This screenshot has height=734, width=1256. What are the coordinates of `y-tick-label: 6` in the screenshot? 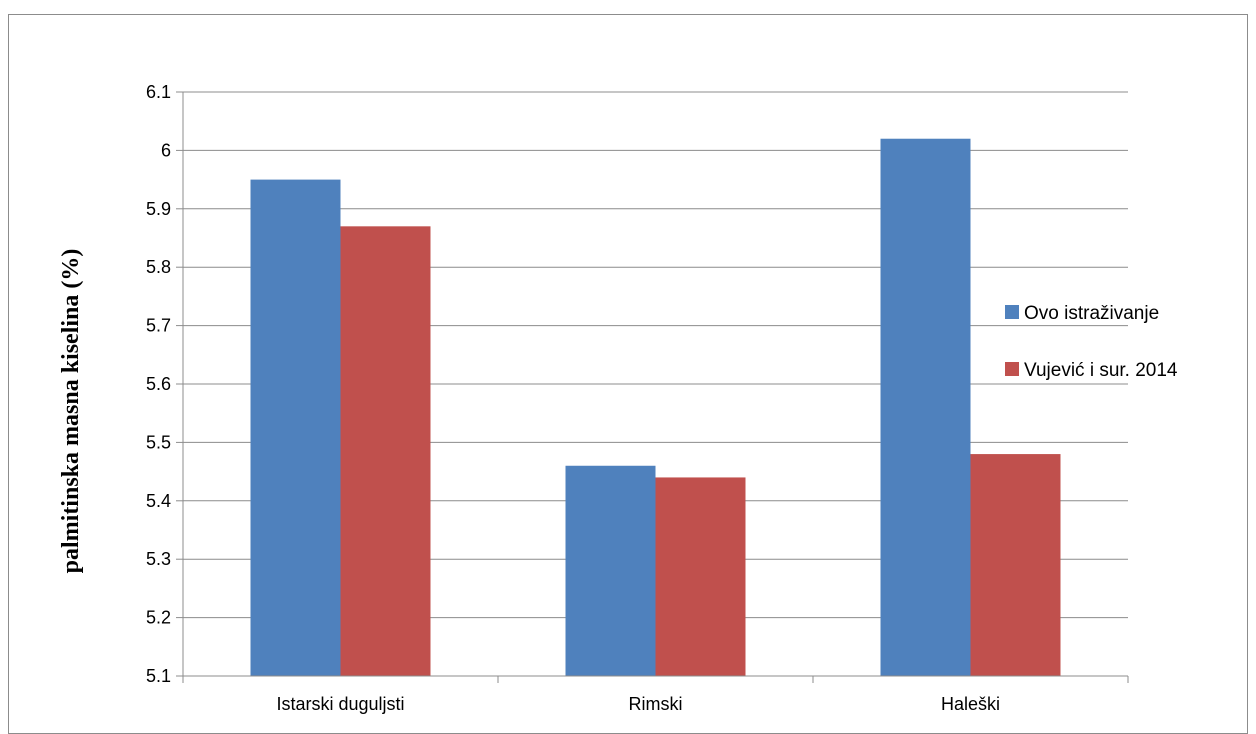 It's located at (166, 150).